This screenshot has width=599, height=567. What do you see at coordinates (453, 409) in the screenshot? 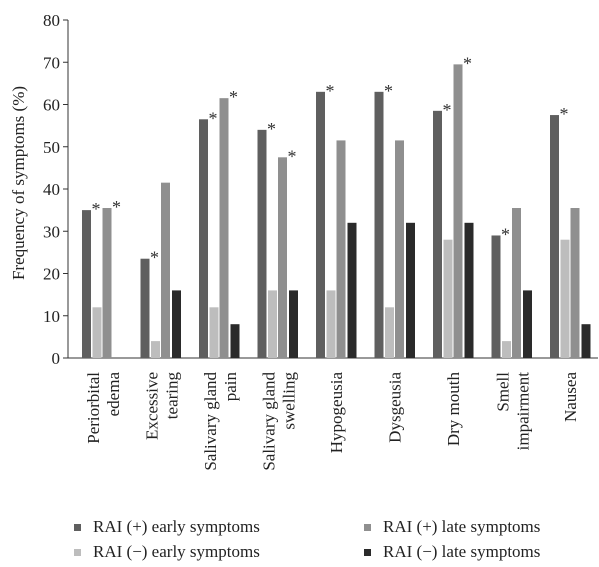
I see `category-label: Dry mouth` at bounding box center [453, 409].